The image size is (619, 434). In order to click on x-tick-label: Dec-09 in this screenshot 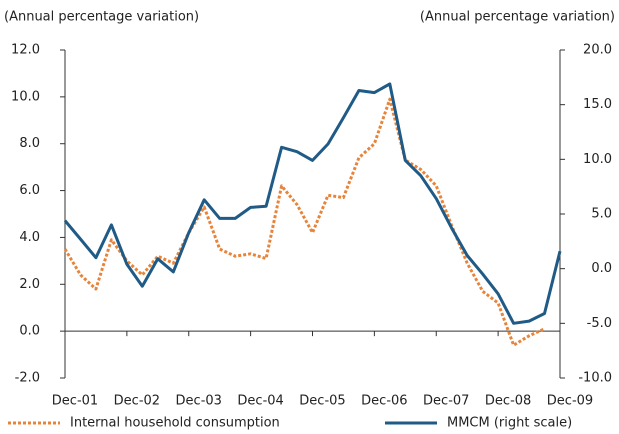, I will do `click(570, 401)`.